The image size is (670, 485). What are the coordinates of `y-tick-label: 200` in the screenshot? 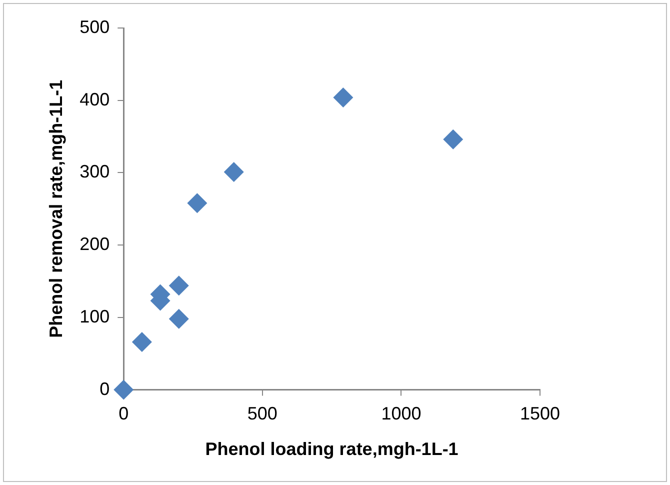 It's located at (95, 244).